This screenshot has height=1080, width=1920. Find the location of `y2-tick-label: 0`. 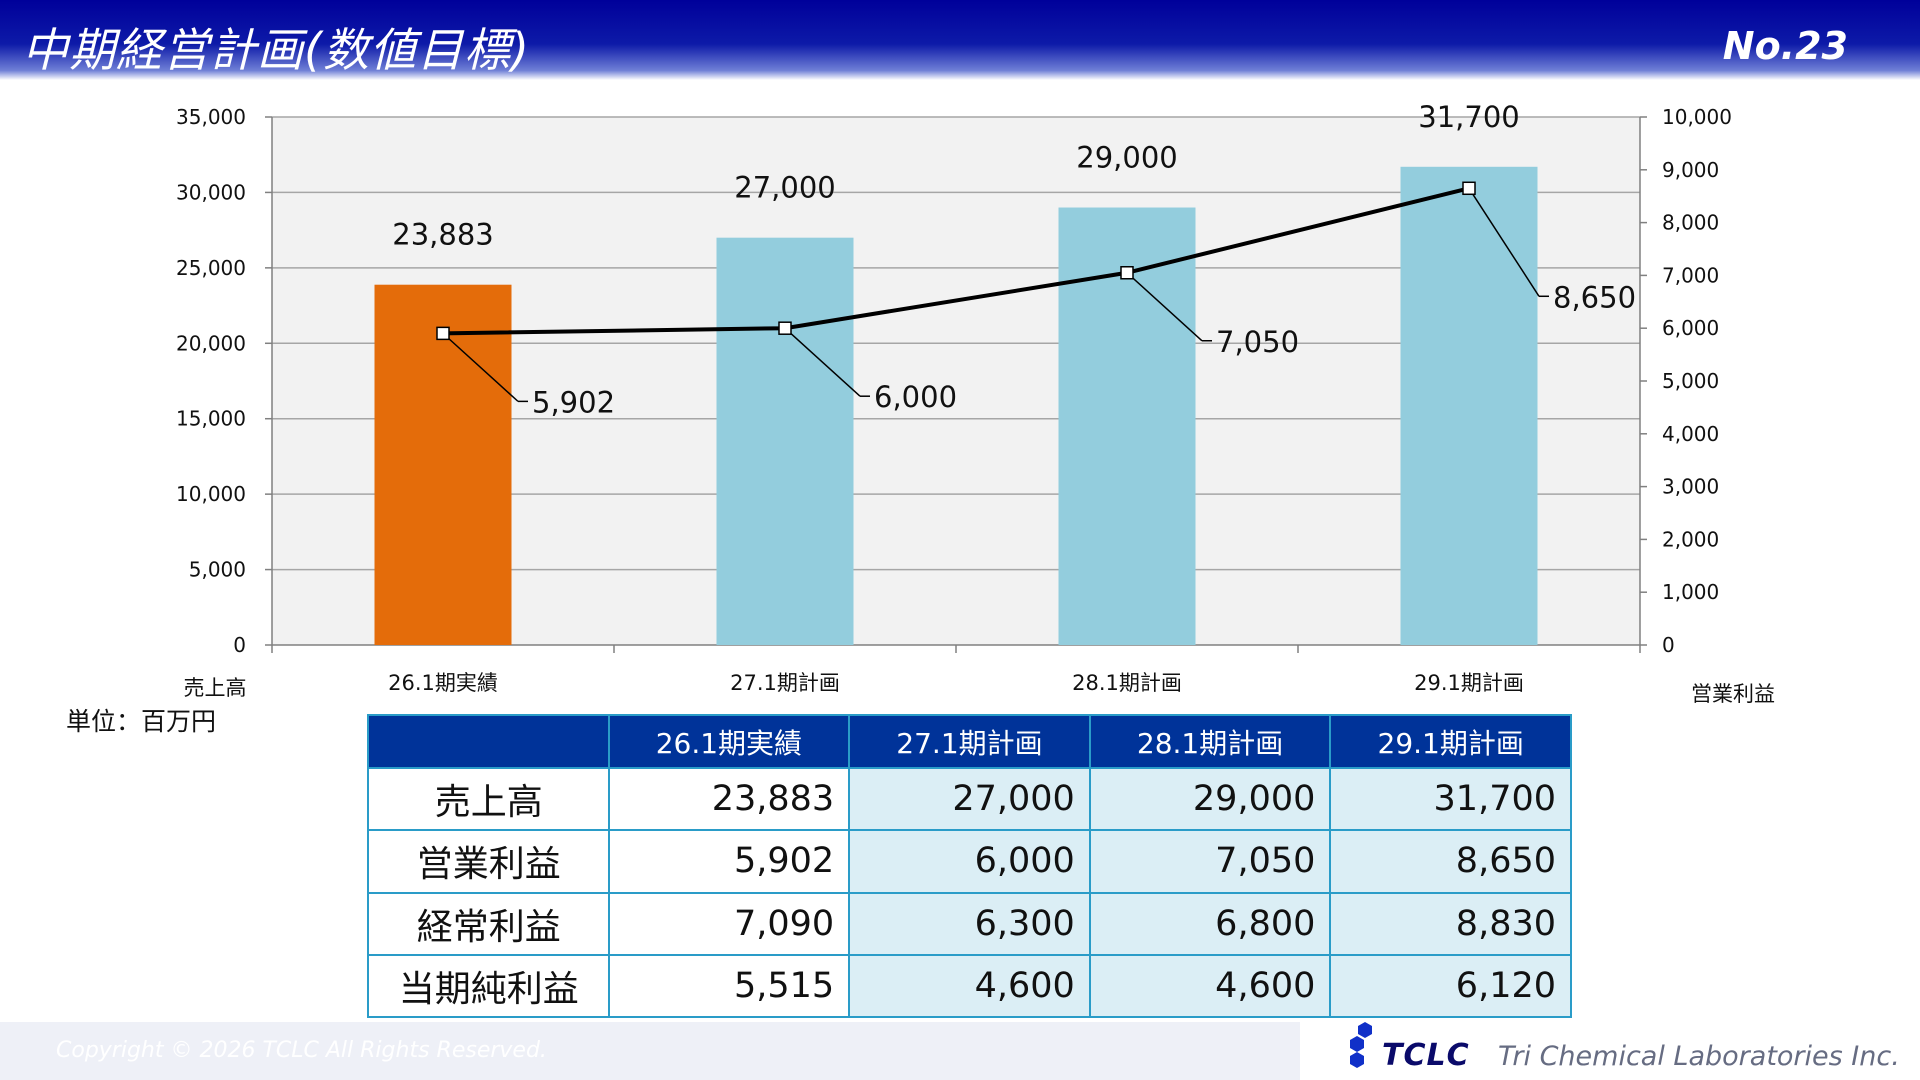

y2-tick-label: 0 is located at coordinates (1668, 645).